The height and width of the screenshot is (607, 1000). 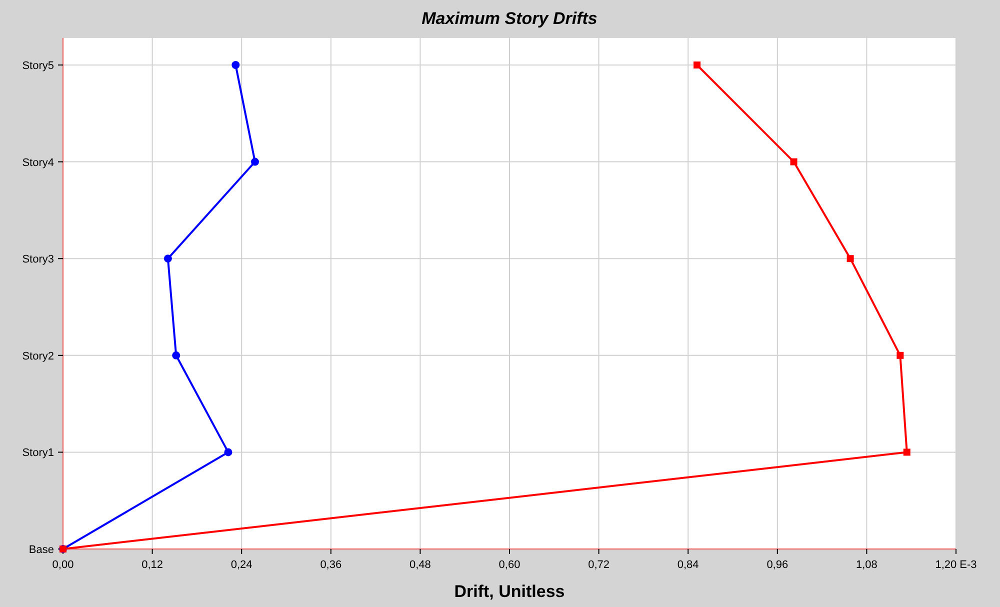 I want to click on y-tick-label: Story5, so click(x=38, y=66).